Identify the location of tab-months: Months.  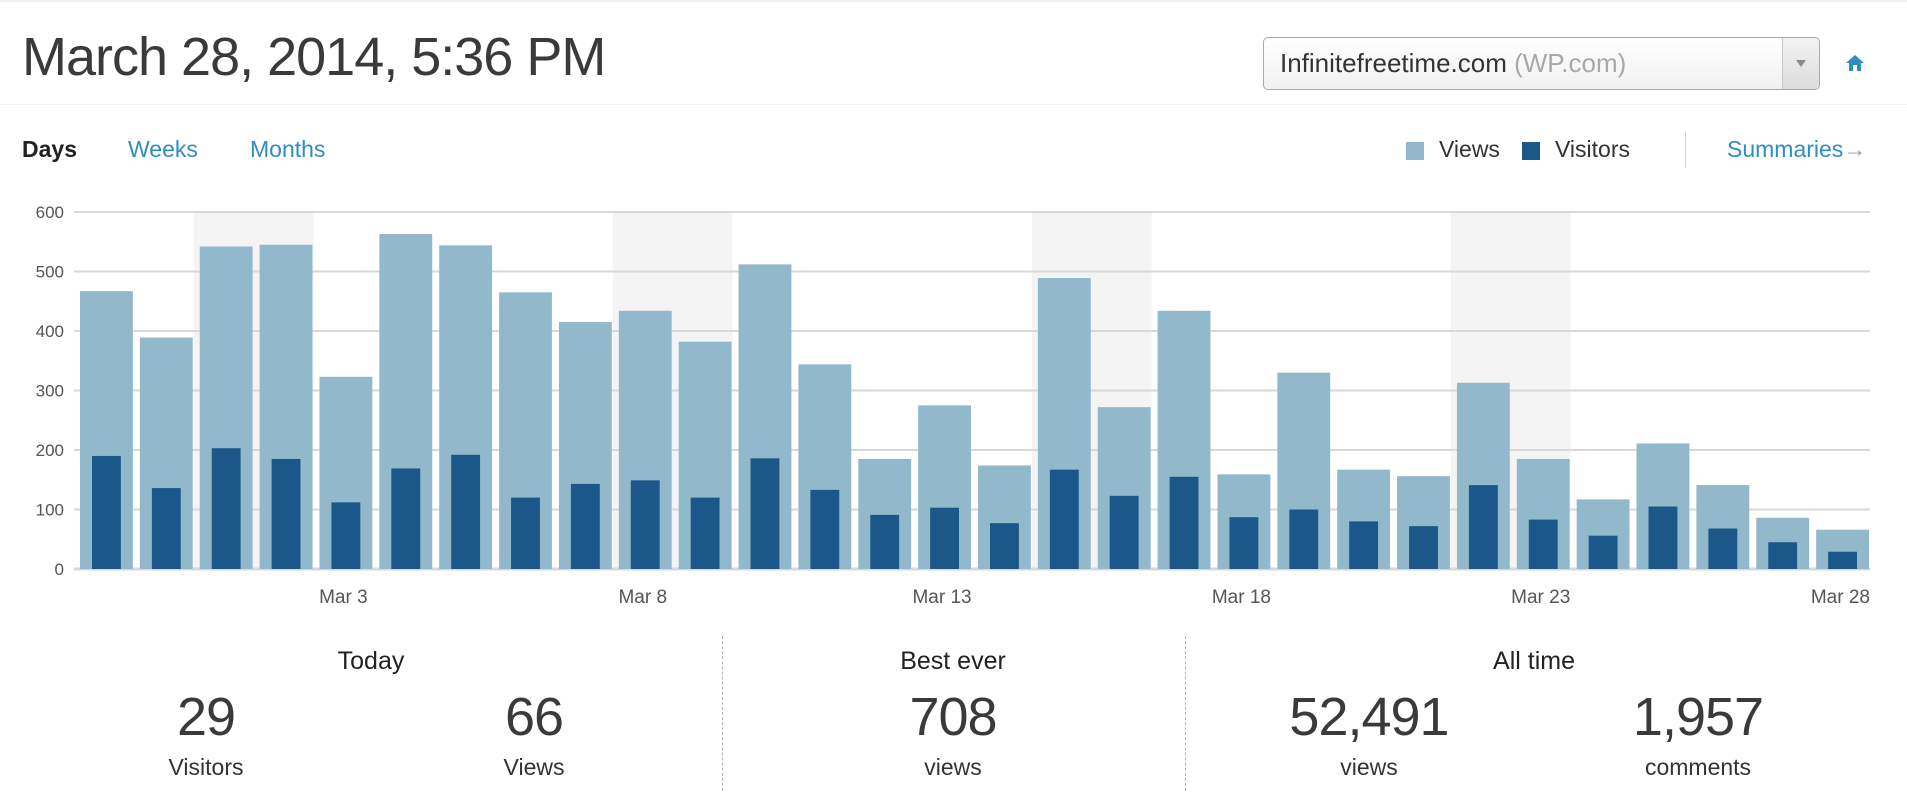
(288, 149).